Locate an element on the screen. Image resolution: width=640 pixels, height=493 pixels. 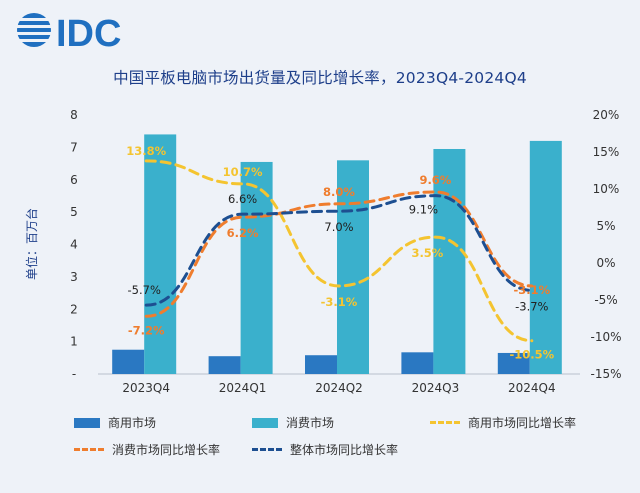
y-tick-label: 7 is located at coordinates (74, 147).